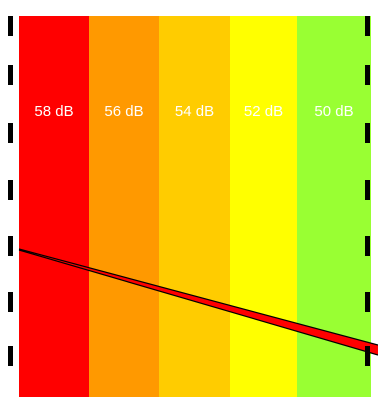  I want to click on noise-band-label: 58 dB, so click(53, 111).